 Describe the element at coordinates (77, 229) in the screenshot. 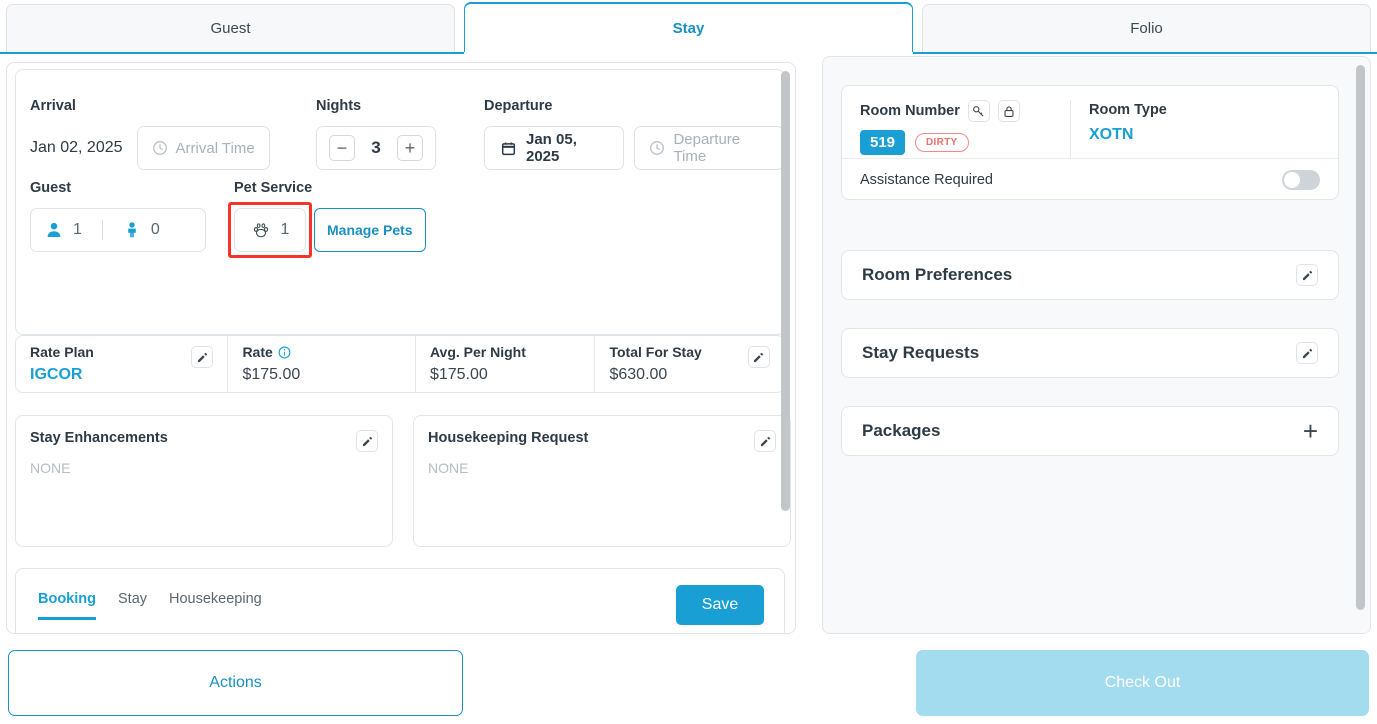

I see `adult-count: 1` at that location.